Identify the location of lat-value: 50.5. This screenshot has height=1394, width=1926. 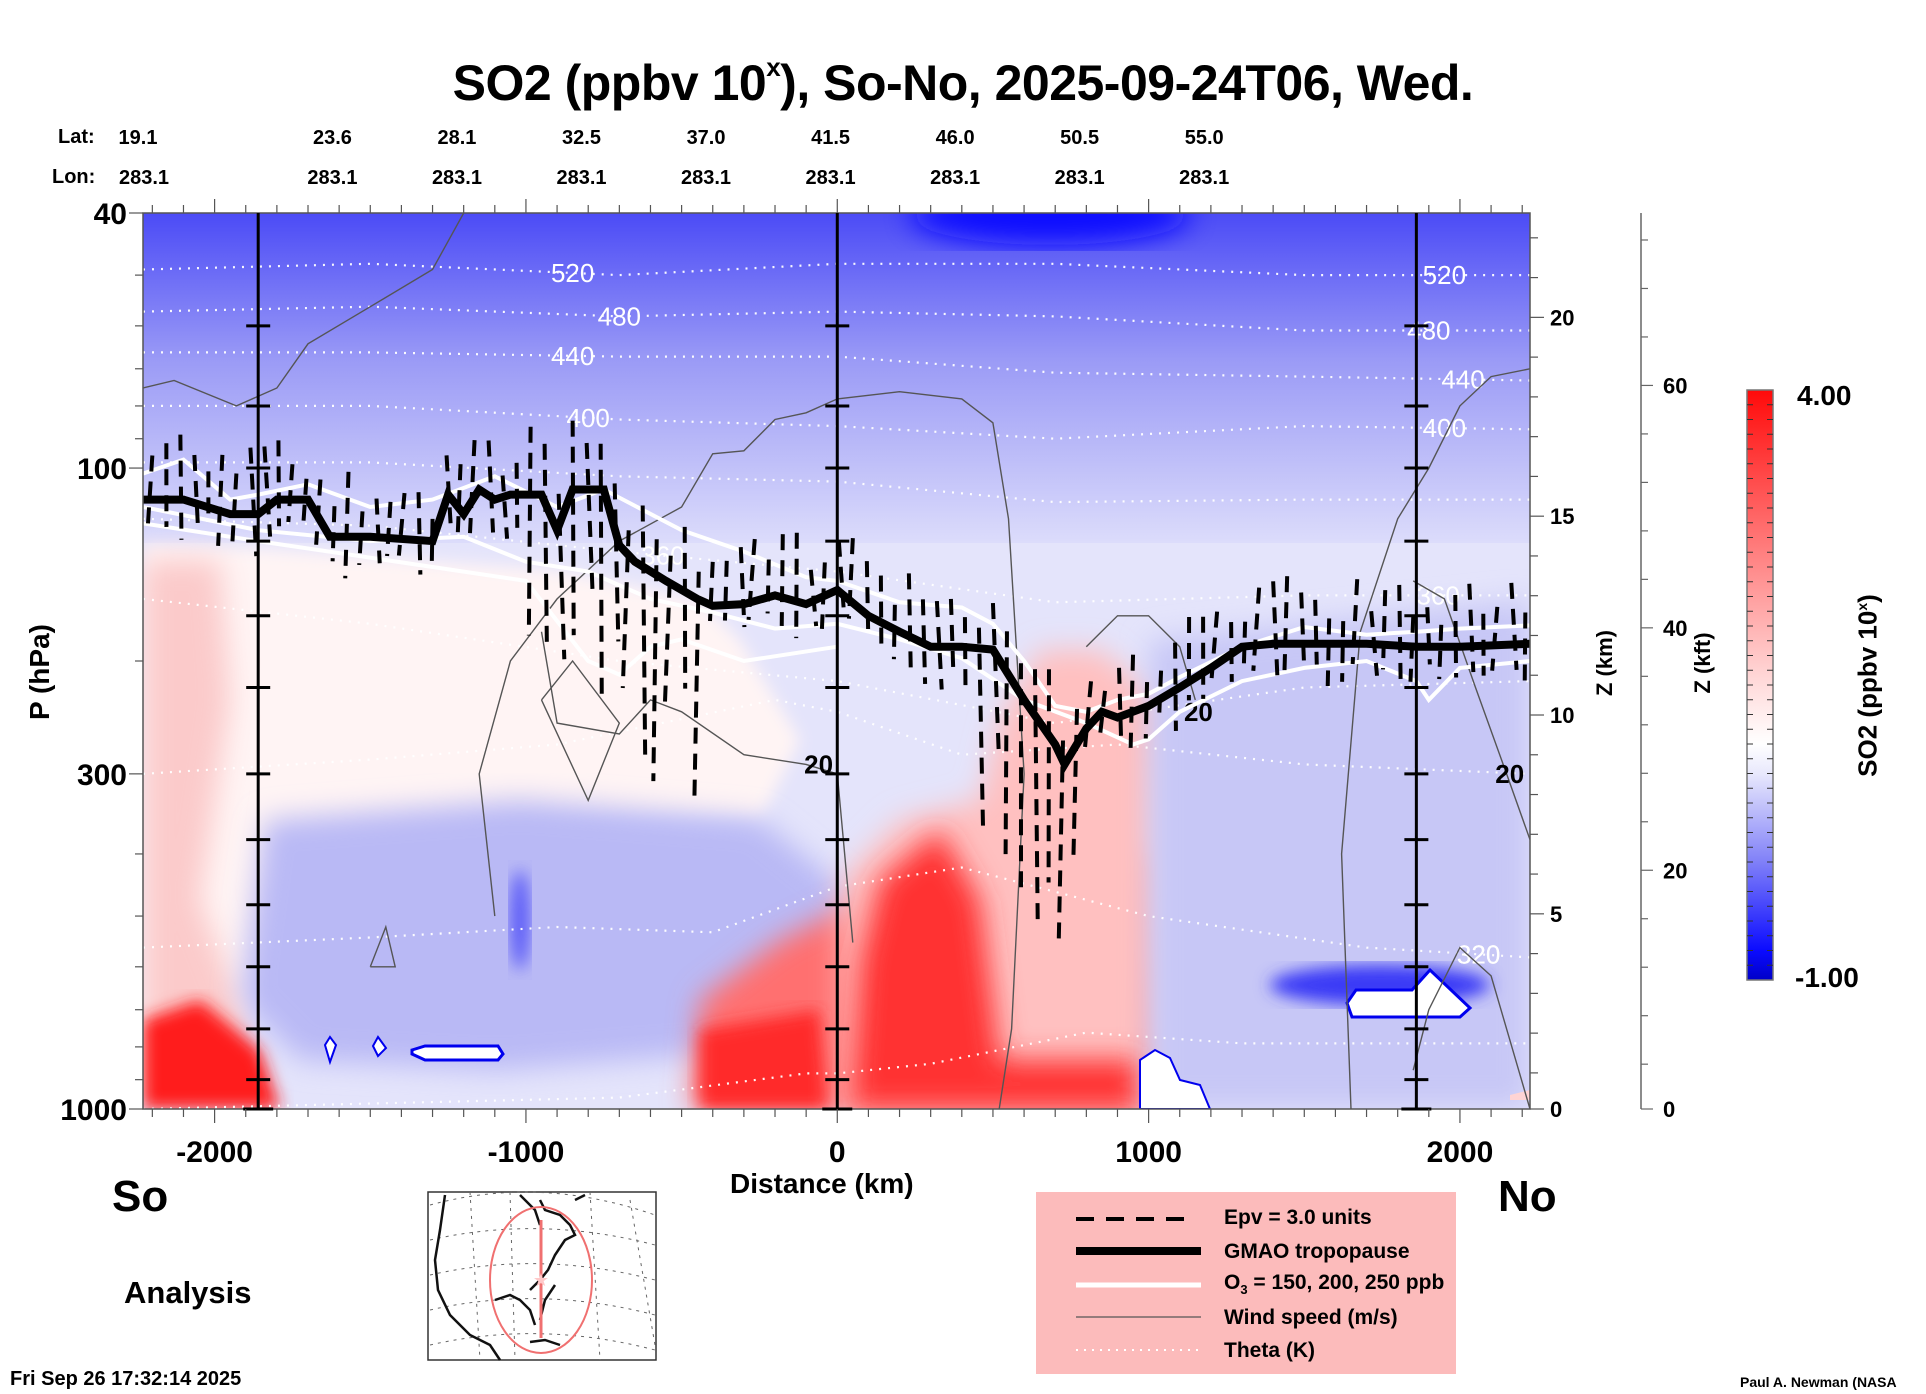
(1079, 138).